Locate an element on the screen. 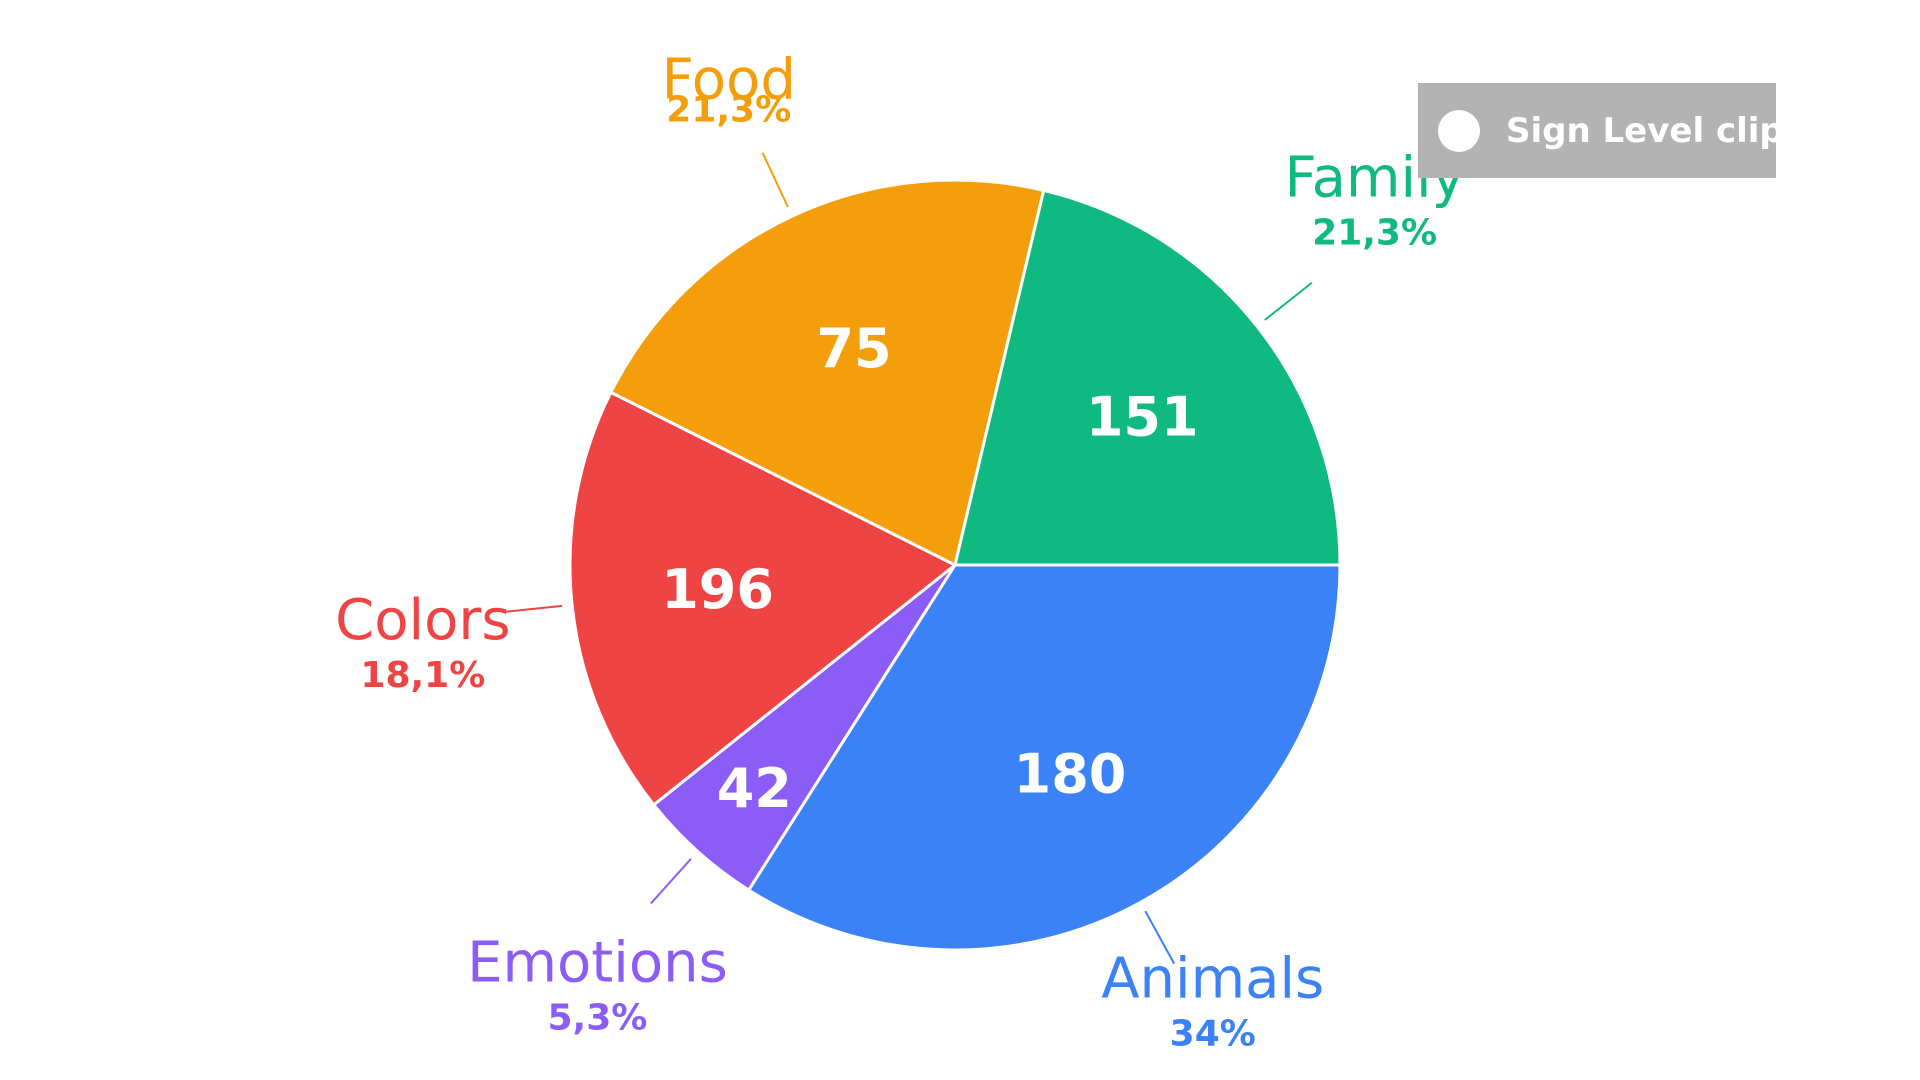 The width and height of the screenshot is (1920, 1080). percent-label-emotions: 5,3% is located at coordinates (598, 1017).